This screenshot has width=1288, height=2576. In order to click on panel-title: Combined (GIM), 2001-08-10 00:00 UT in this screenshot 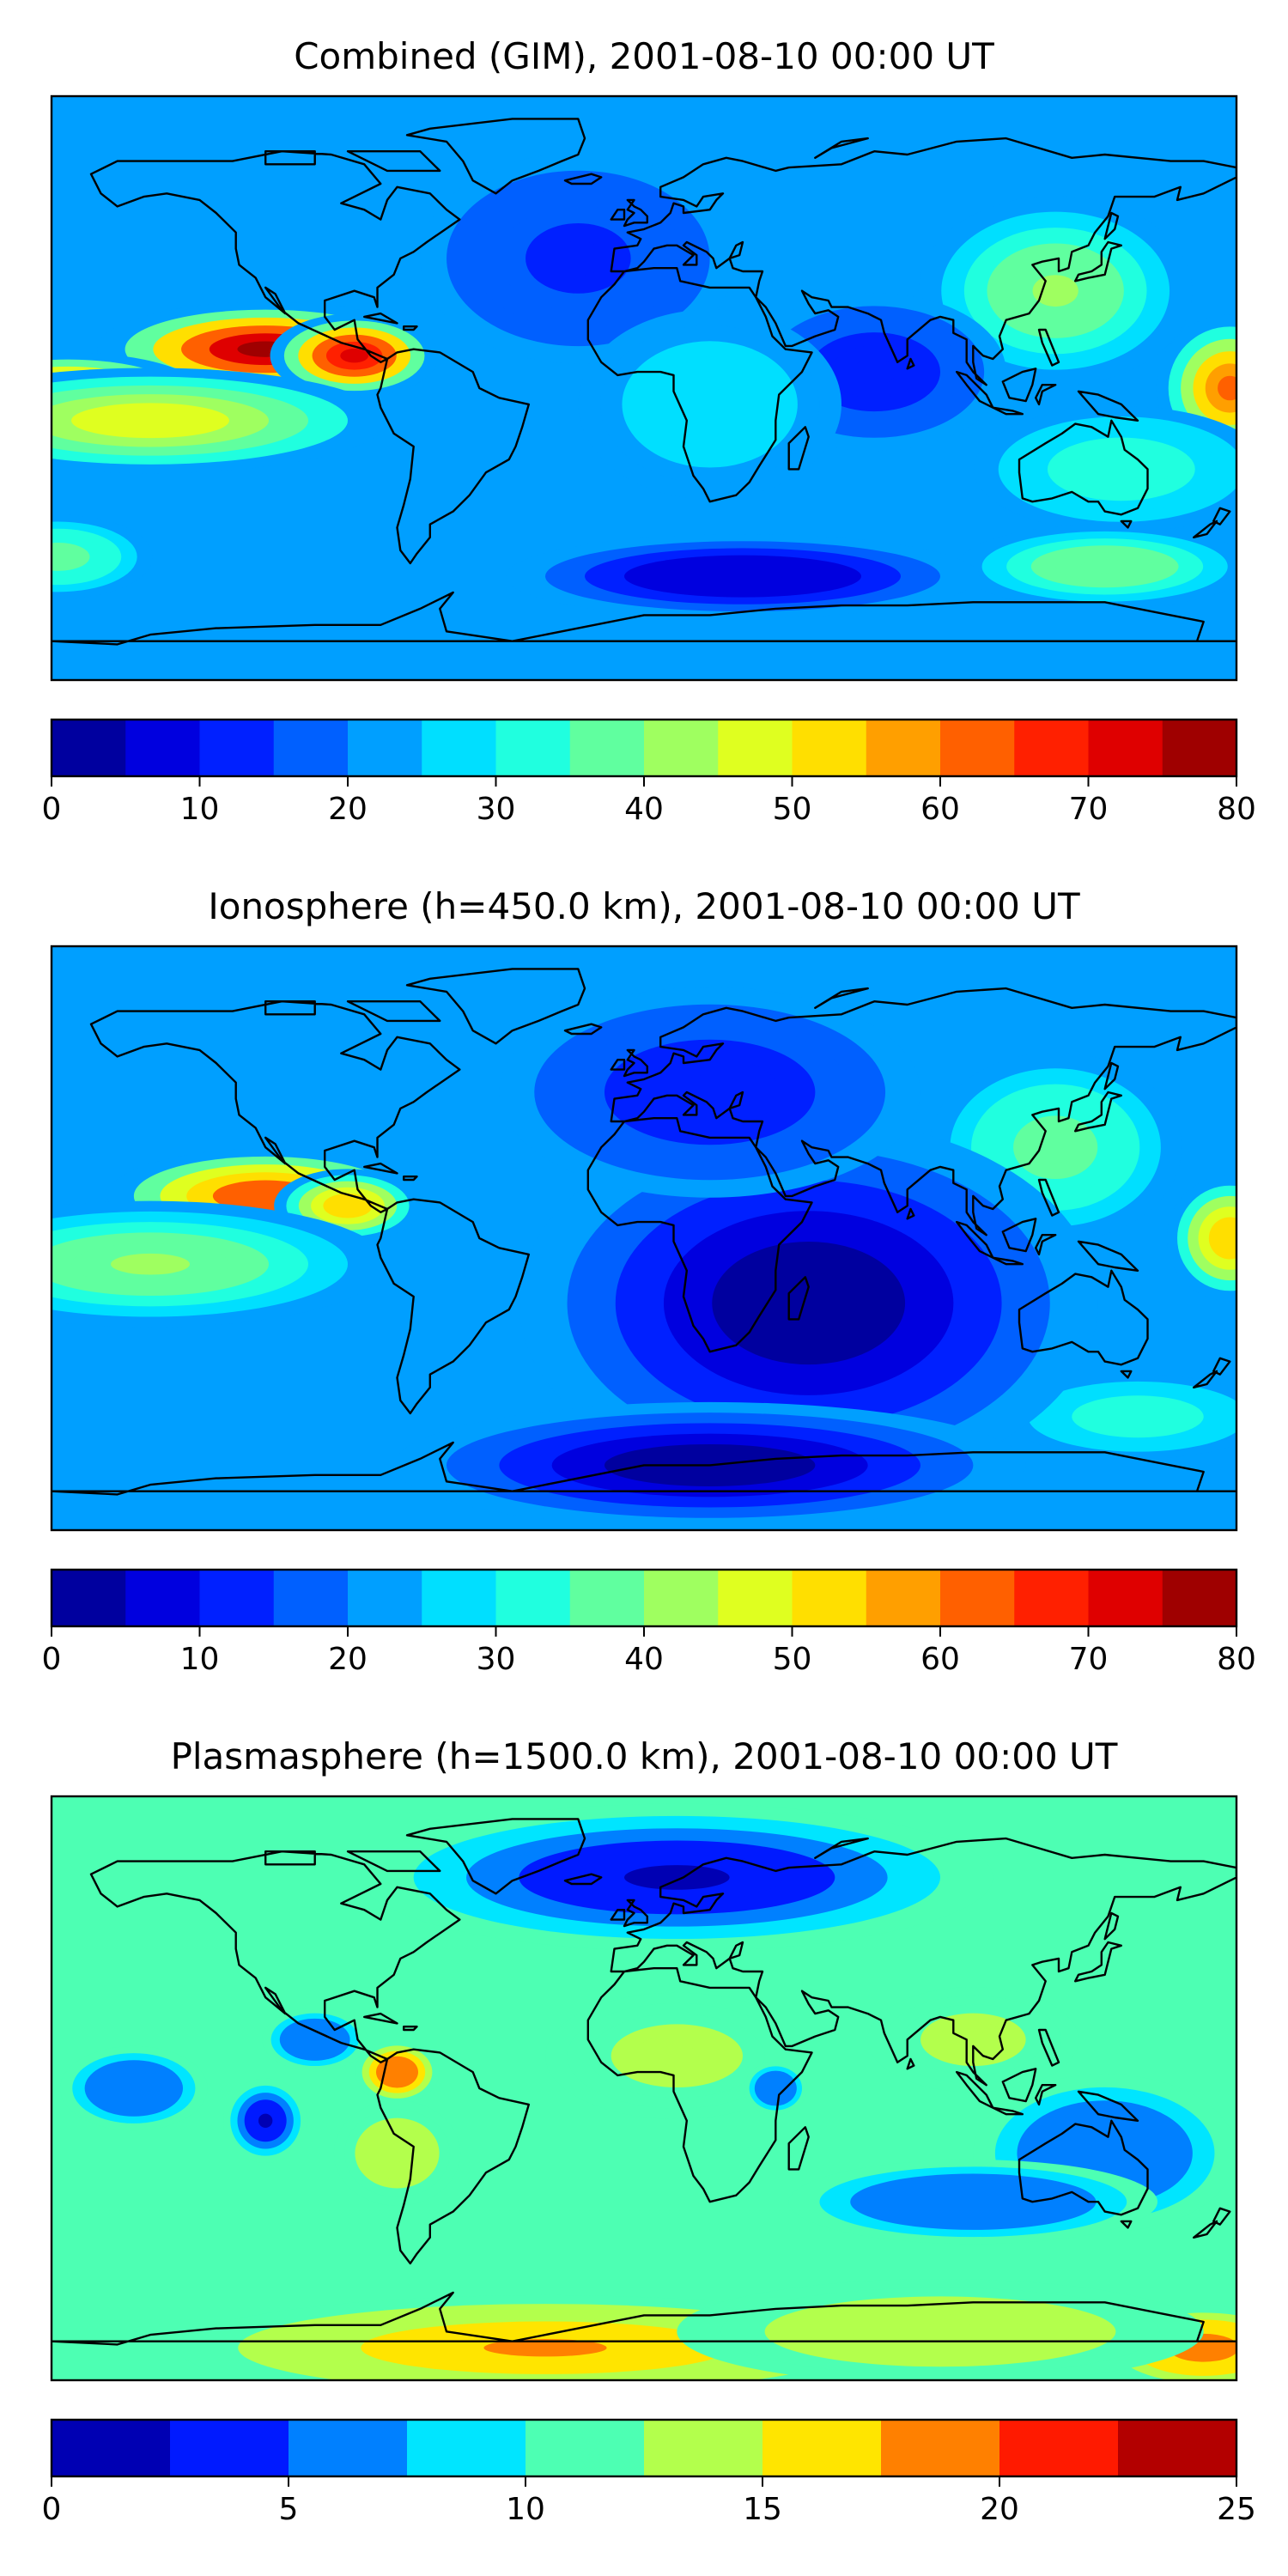, I will do `click(644, 56)`.